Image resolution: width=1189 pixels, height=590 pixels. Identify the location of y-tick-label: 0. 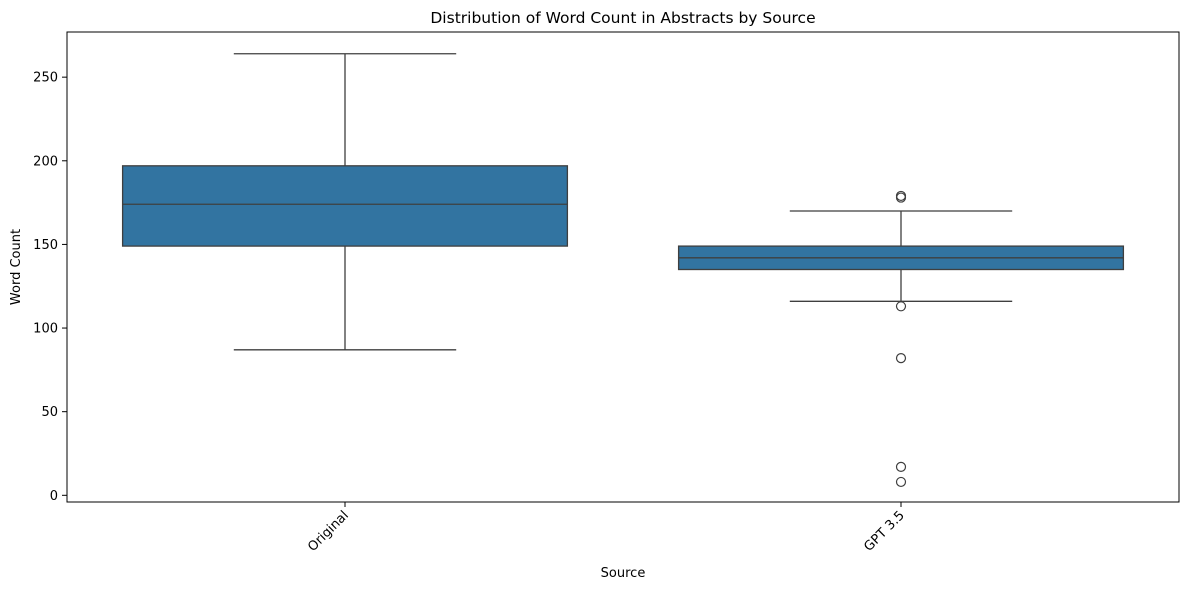
(54, 496).